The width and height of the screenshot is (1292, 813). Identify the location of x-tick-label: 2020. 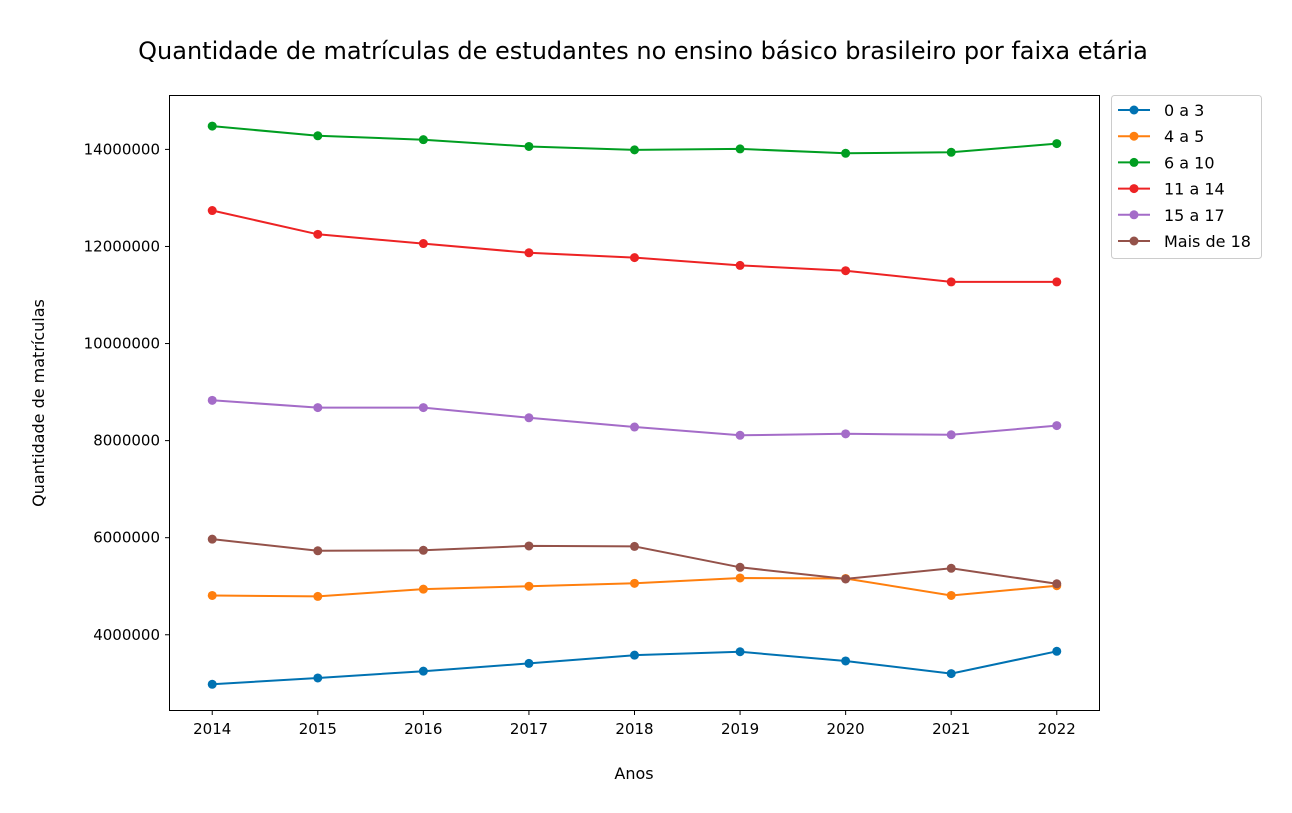
(846, 729).